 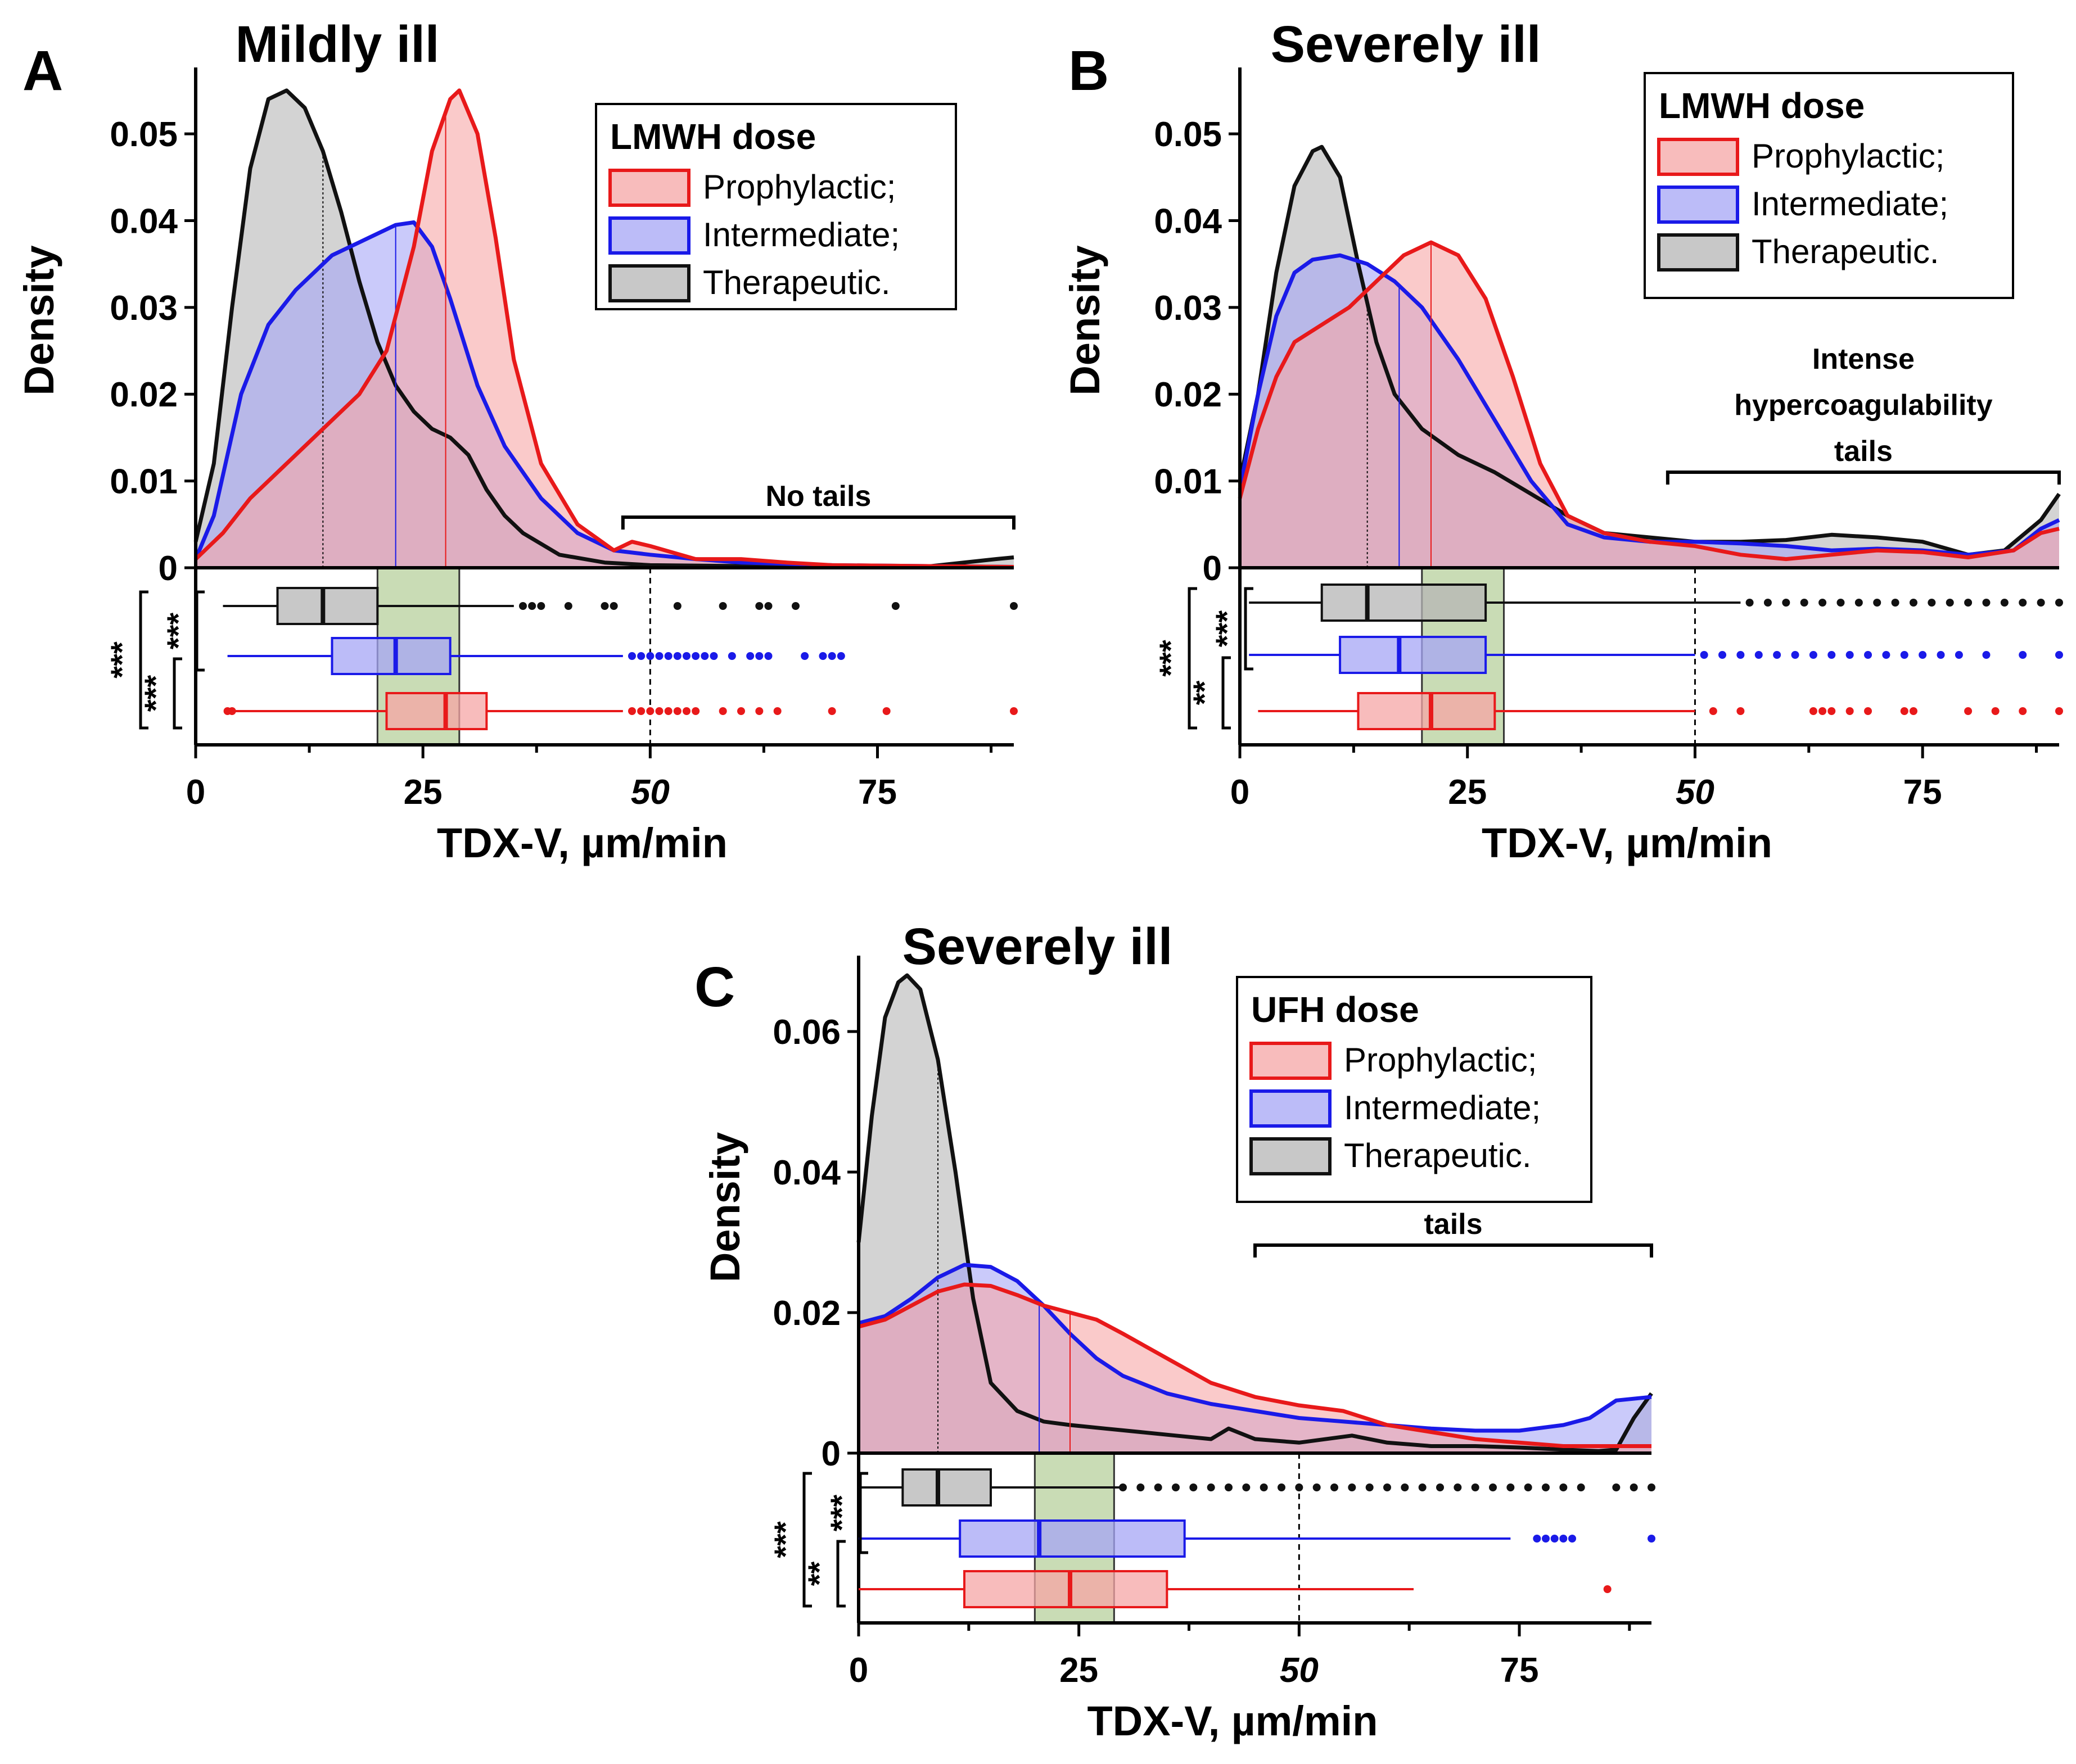 I want to click on y-axis-label: Density, so click(x=39, y=320).